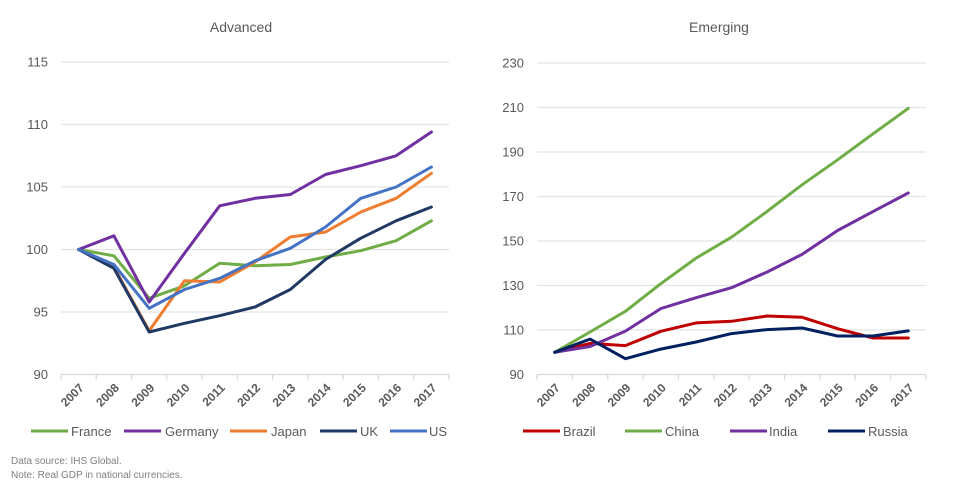 The image size is (964, 494). I want to click on y-tick-label: 190, so click(513, 152).